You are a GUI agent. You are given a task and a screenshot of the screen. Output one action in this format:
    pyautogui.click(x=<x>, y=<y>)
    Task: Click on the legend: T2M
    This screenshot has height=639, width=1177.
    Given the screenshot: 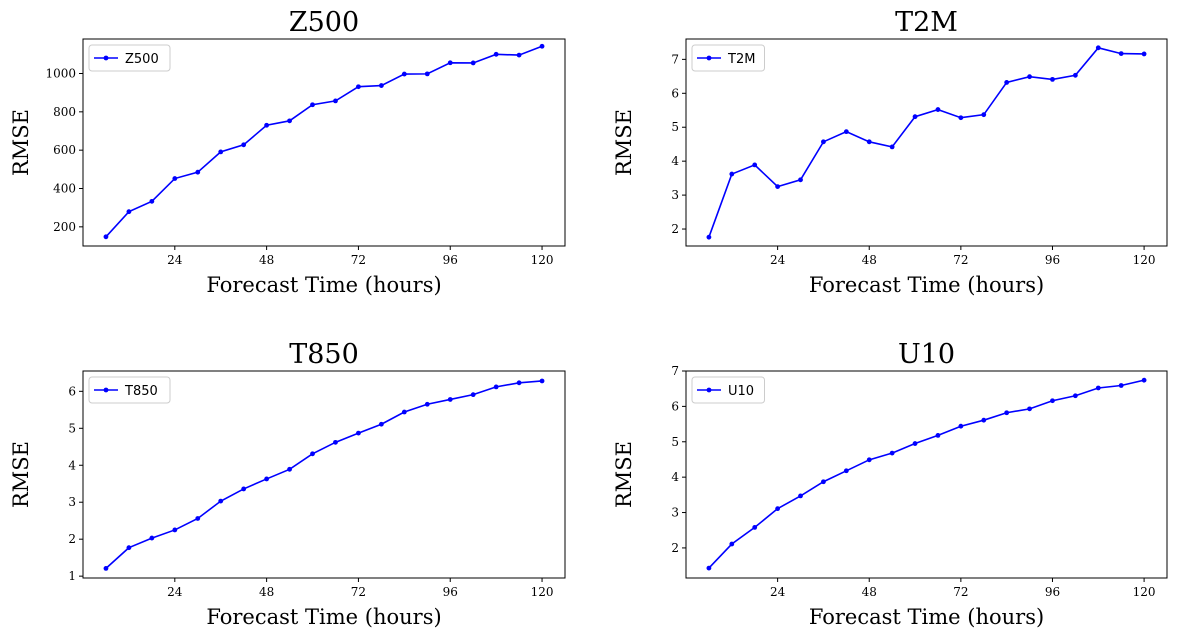 What is the action you would take?
    pyautogui.click(x=728, y=58)
    